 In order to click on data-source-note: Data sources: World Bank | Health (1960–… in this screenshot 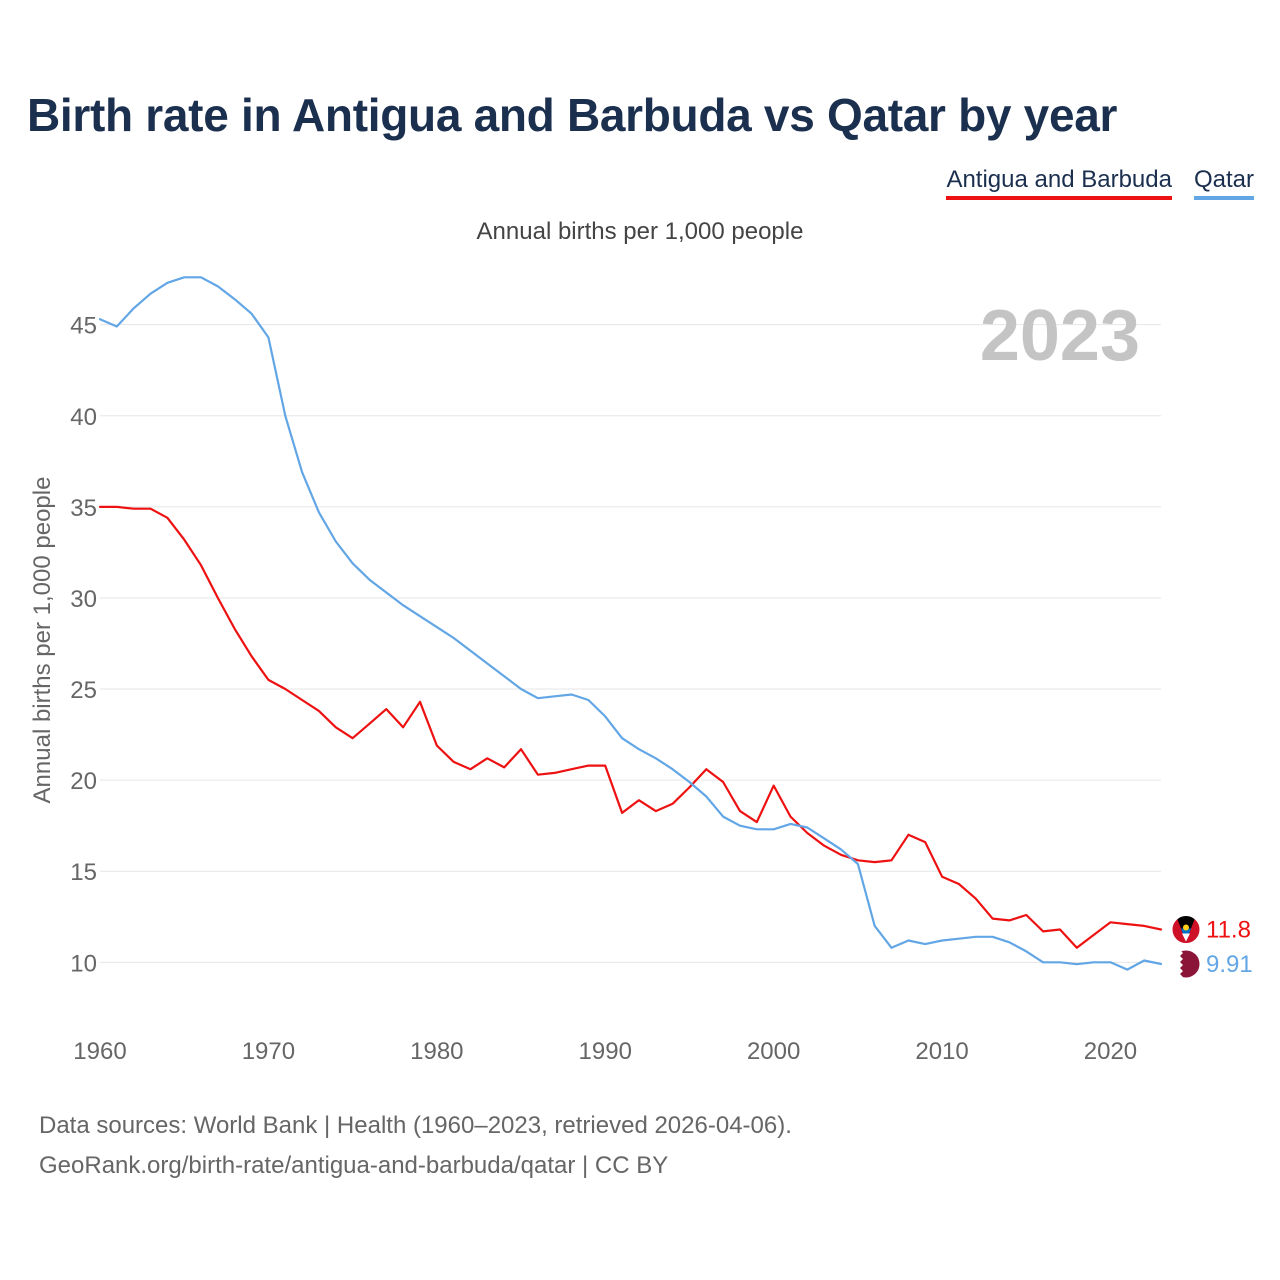, I will do `click(415, 1146)`.